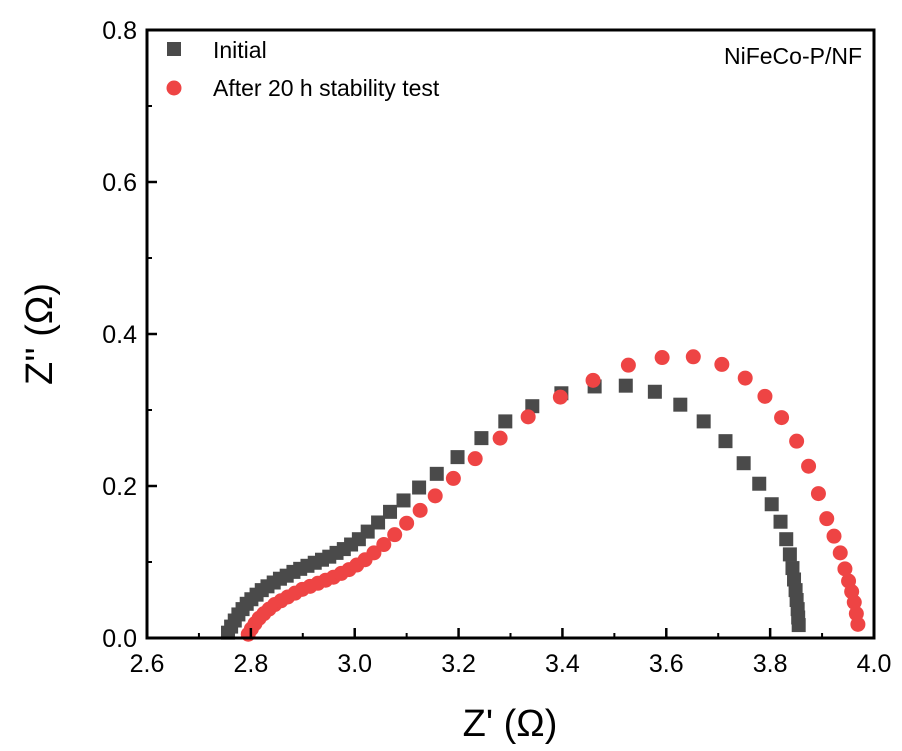  Describe the element at coordinates (119, 183) in the screenshot. I see `y-tick-label: 0.6` at that location.